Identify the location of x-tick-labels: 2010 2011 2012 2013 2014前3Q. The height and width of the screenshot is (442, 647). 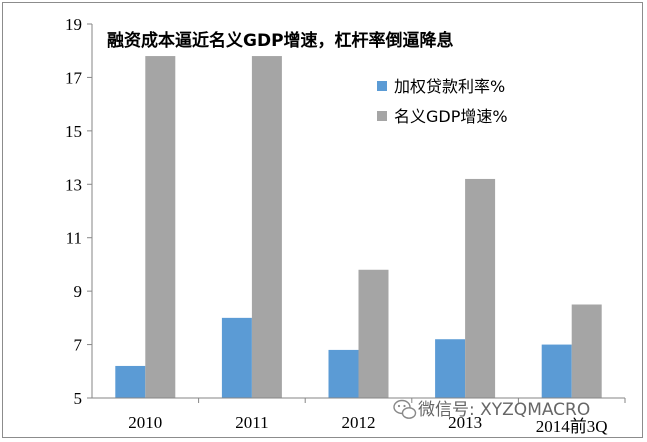
(367, 424).